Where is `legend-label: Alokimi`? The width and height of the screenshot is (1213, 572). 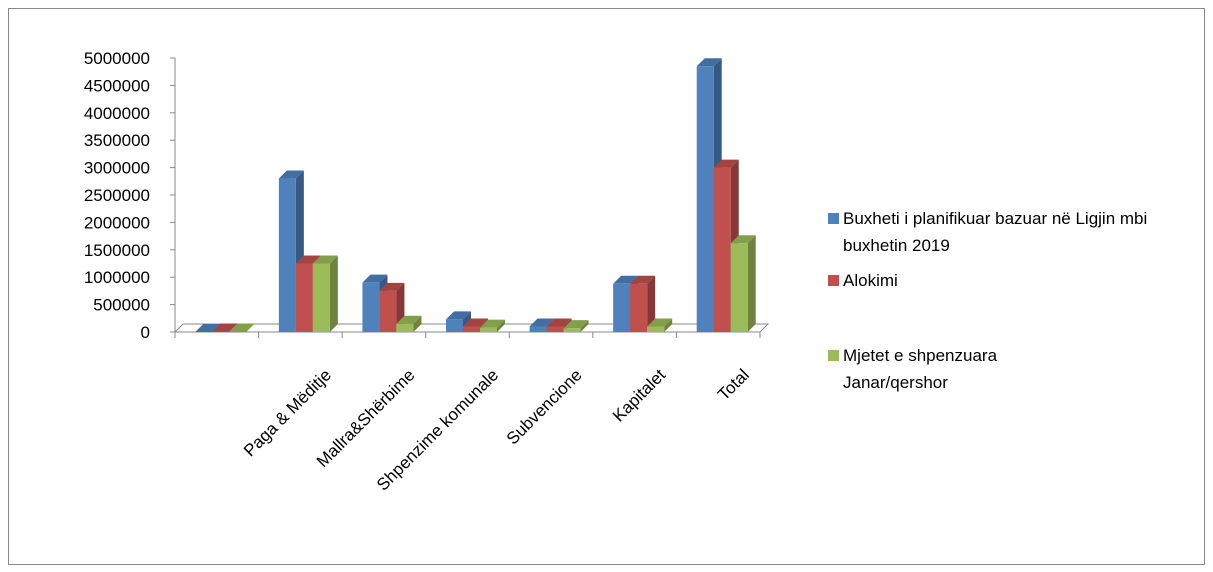
legend-label: Alokimi is located at coordinates (870, 280).